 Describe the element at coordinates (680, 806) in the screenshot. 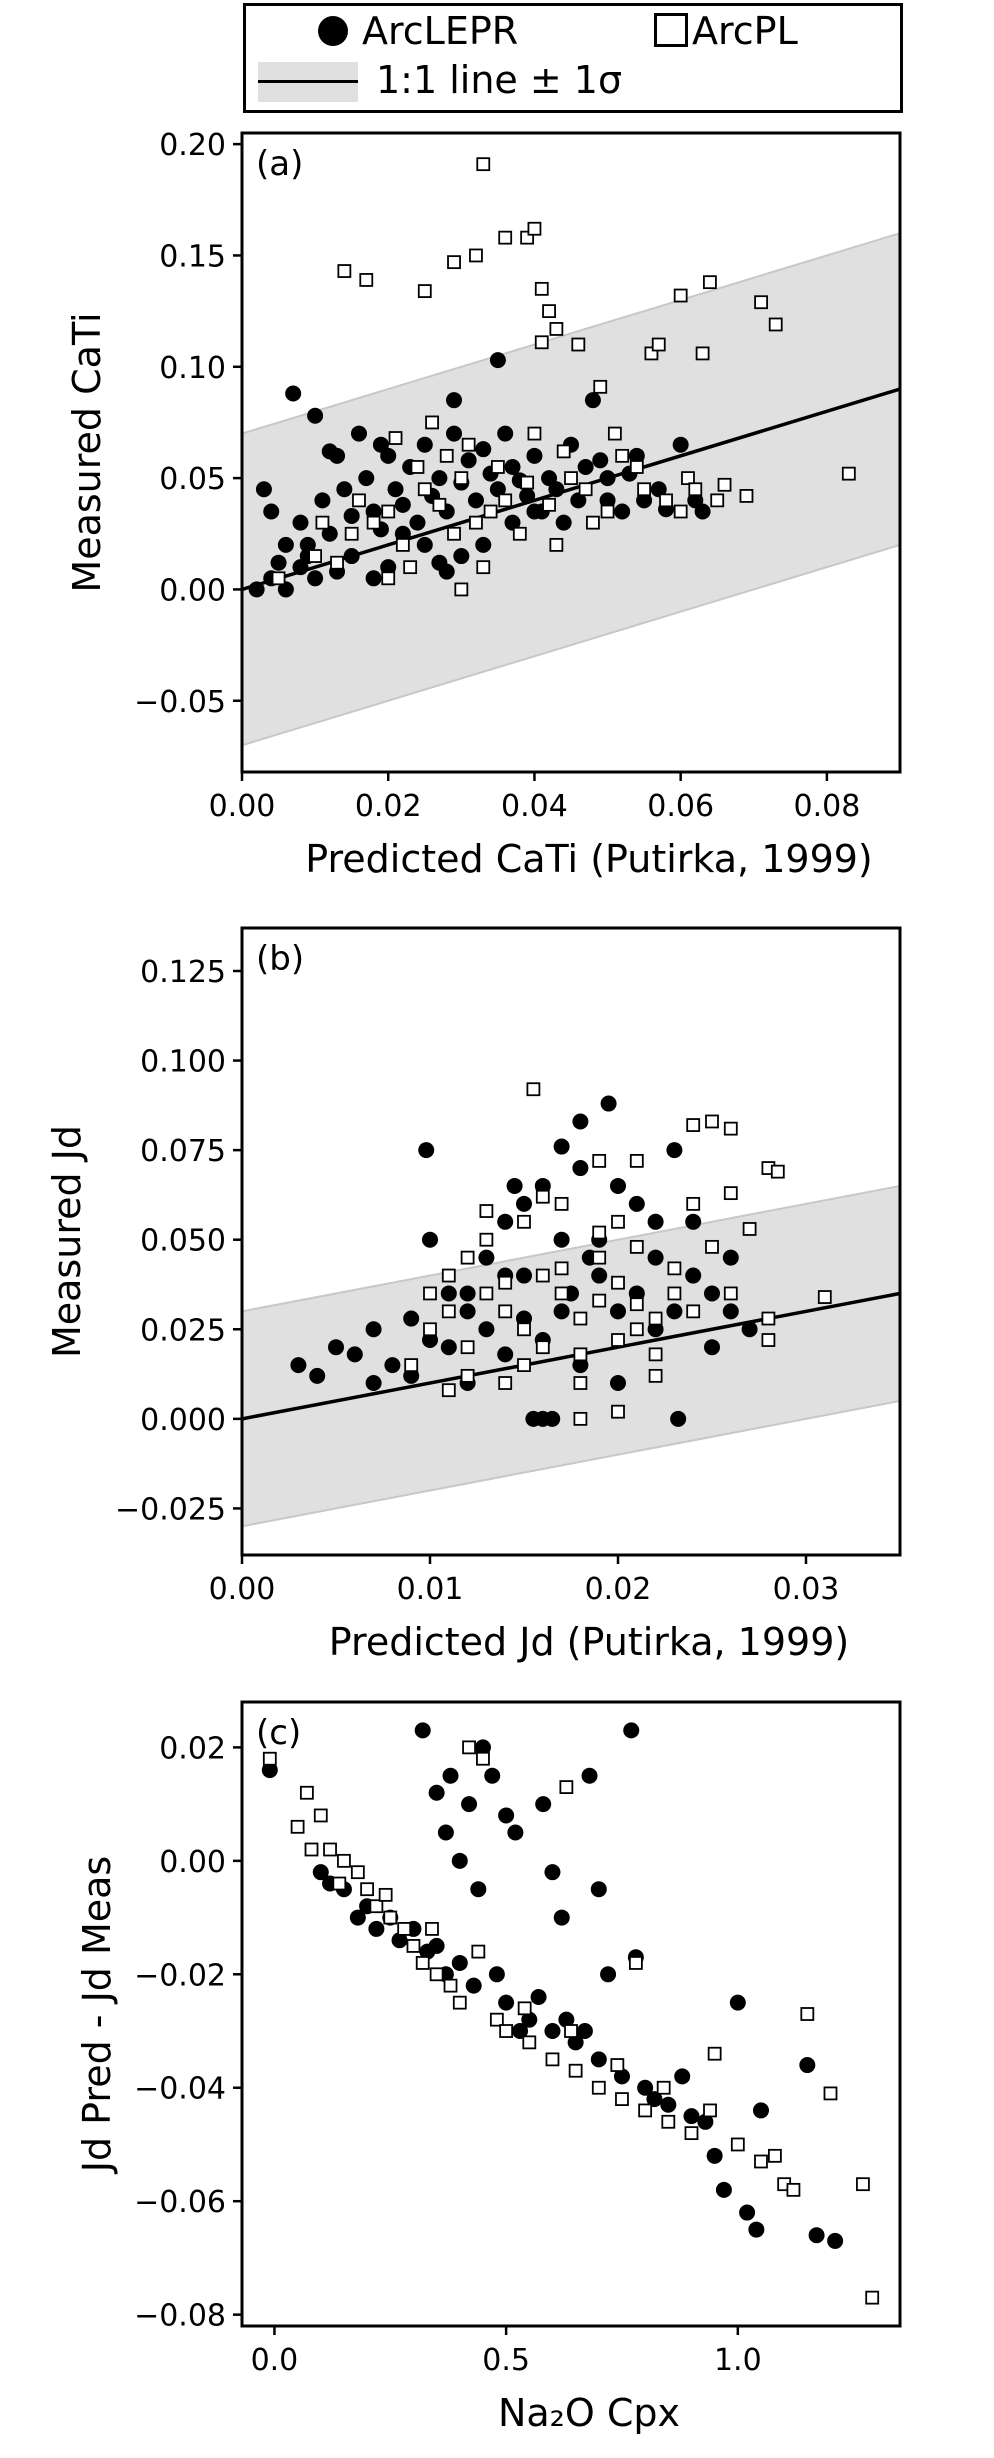

I see `x-tick-label: 0.06` at that location.